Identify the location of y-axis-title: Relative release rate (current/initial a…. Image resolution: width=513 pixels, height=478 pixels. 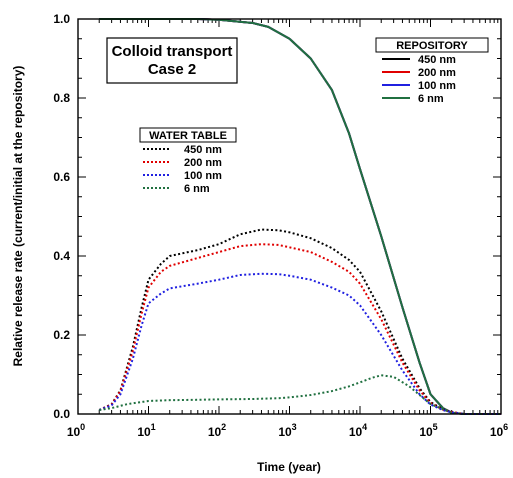
(18, 216).